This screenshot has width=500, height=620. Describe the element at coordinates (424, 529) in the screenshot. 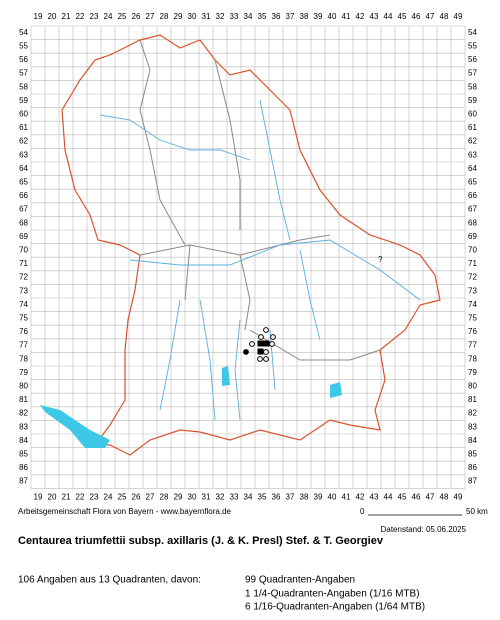

I see `date: Datenstand: 05.06.2025` at that location.